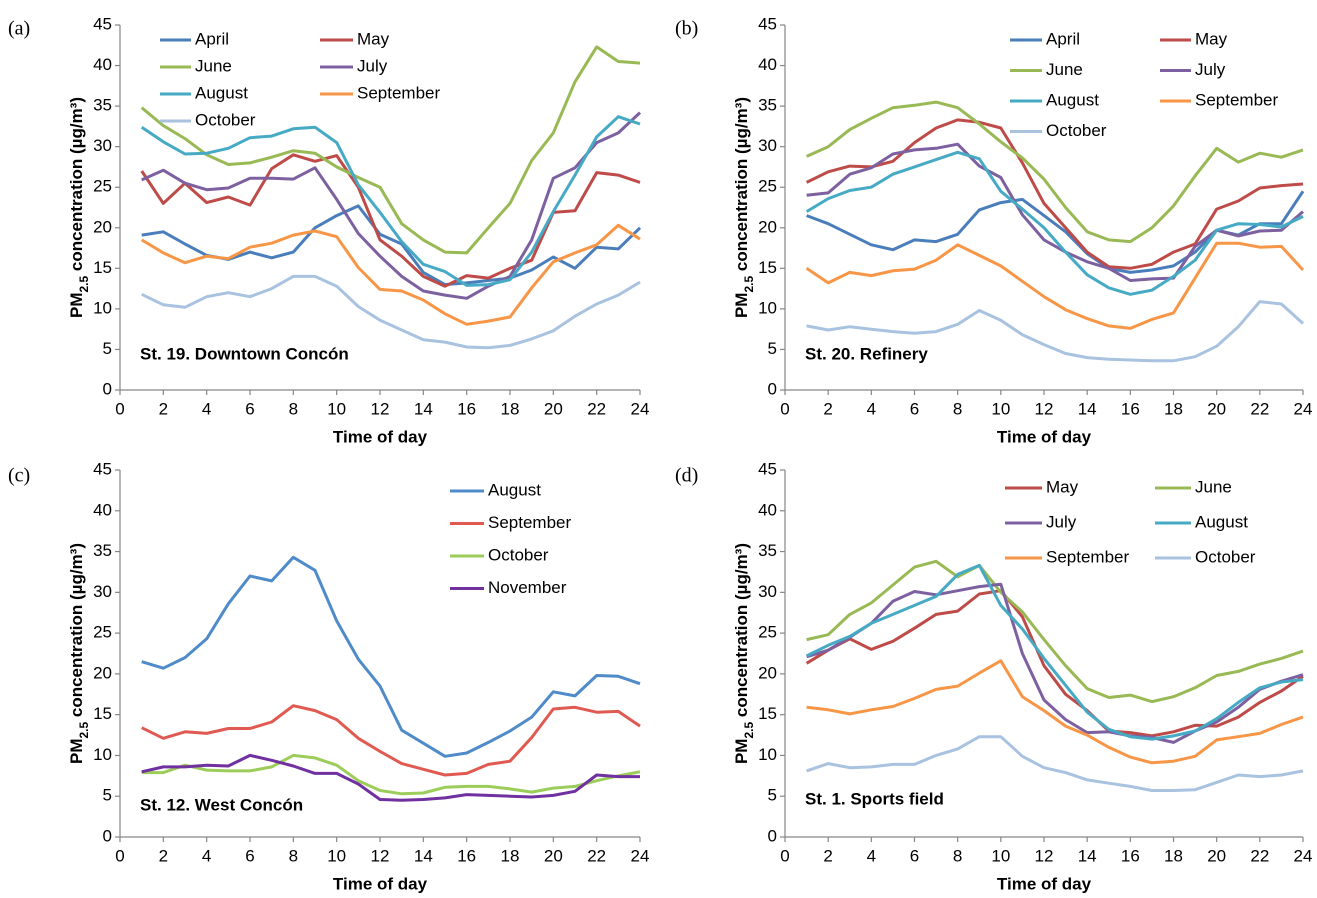 Image resolution: width=1317 pixels, height=898 pixels. What do you see at coordinates (244, 353) in the screenshot?
I see `station-annotation: St. 19. Downtown Concón` at bounding box center [244, 353].